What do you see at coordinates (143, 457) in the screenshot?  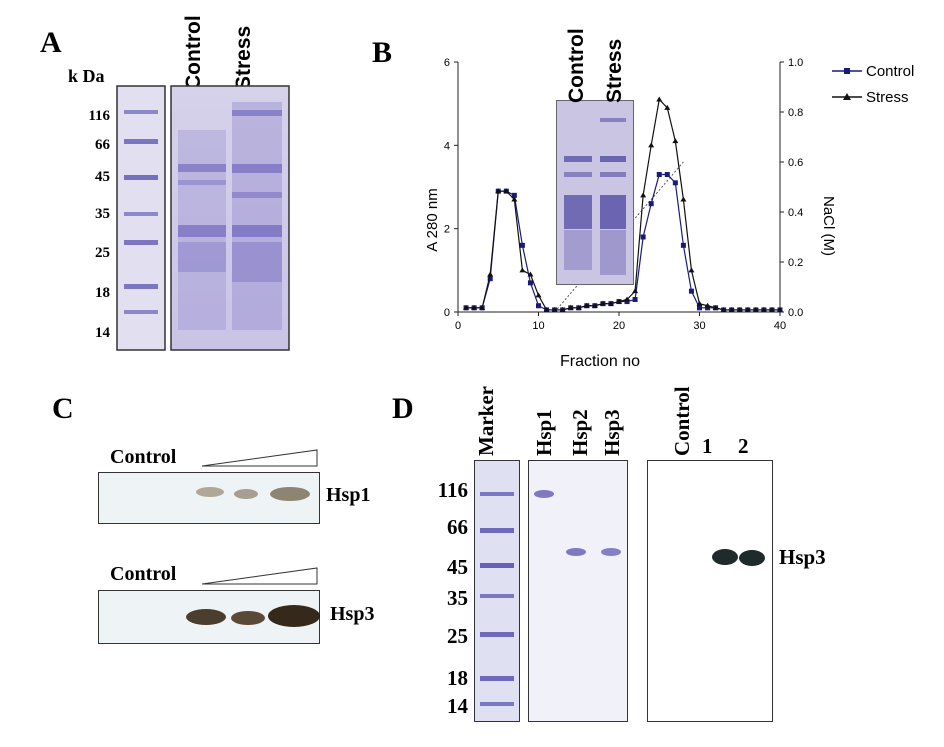 I see `control-label-c1: Control` at bounding box center [143, 457].